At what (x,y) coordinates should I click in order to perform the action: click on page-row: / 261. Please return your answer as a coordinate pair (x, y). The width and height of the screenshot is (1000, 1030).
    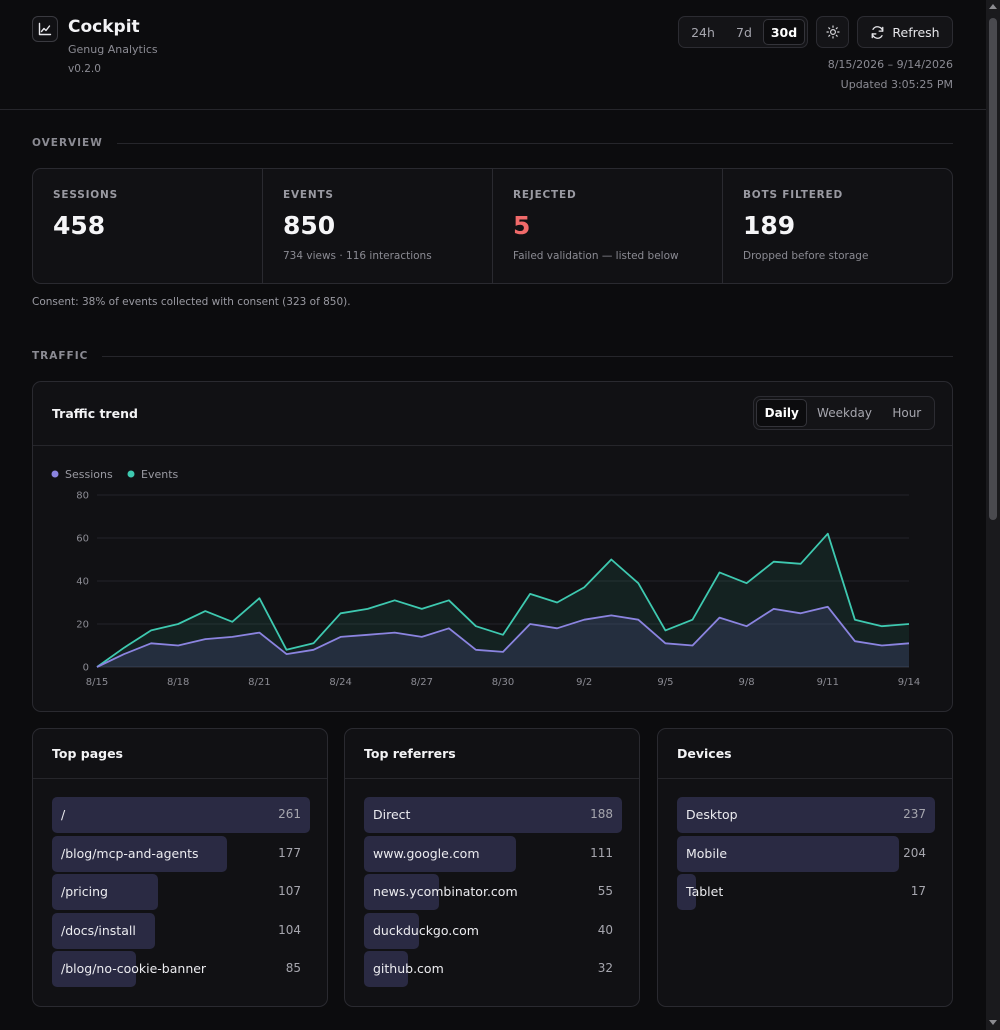
    Looking at the image, I should click on (181, 815).